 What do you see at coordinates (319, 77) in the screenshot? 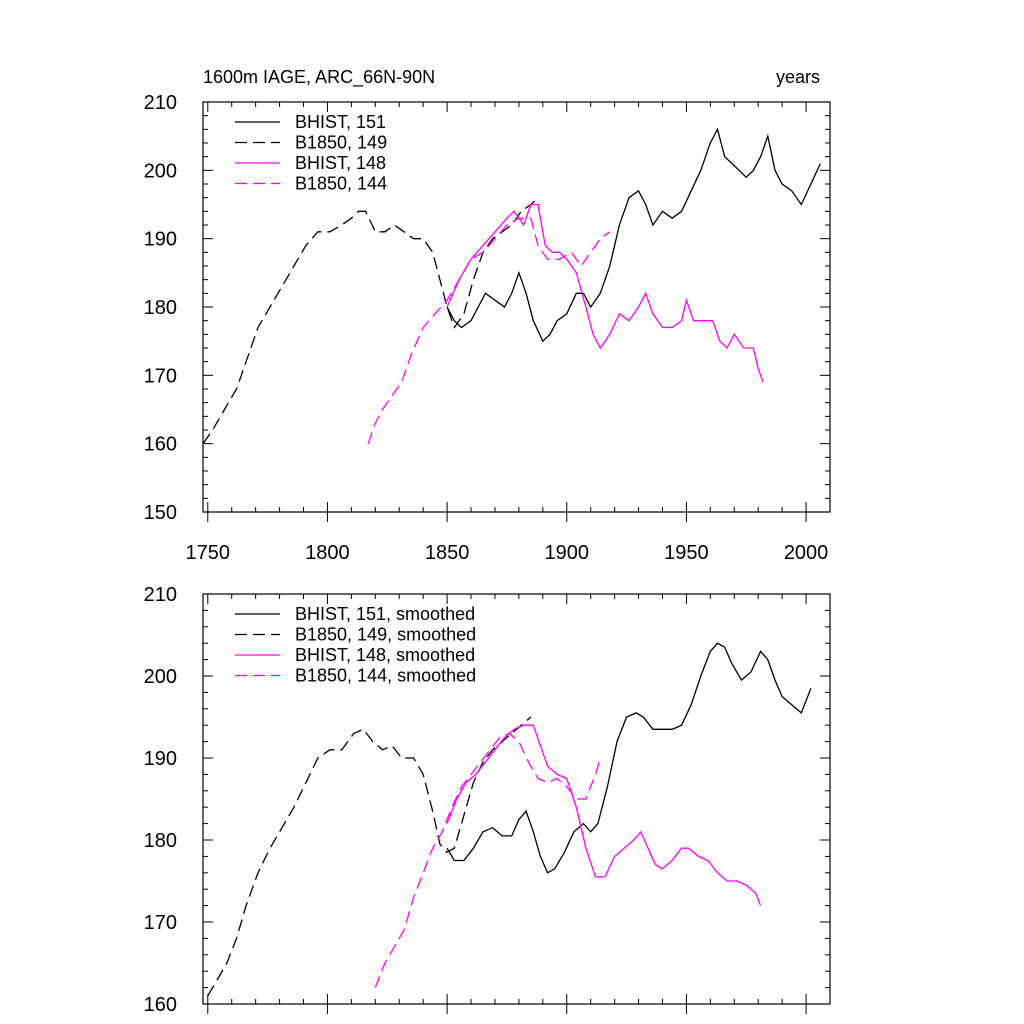
I see `plot-title: 1600m IAGE, ARC_66N-90N` at bounding box center [319, 77].